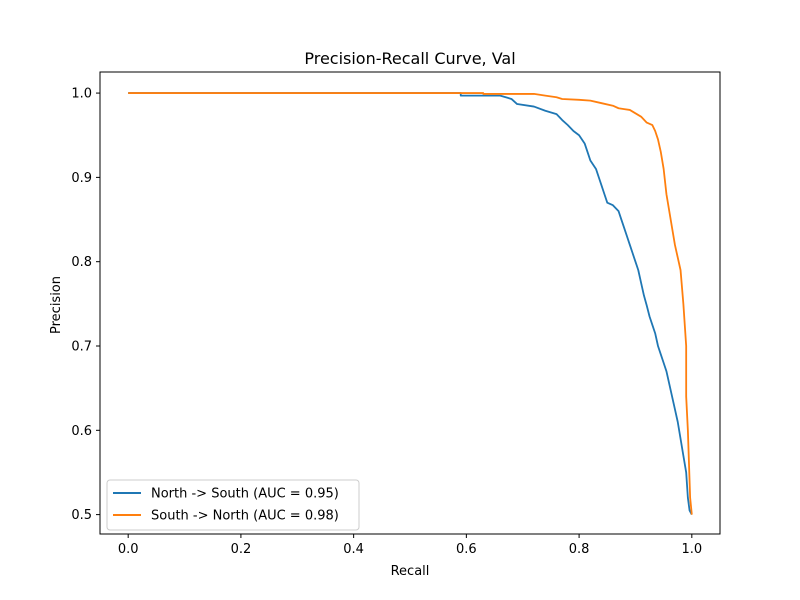 The image size is (800, 600). What do you see at coordinates (81, 346) in the screenshot?
I see `y-tick-label: 0.7` at bounding box center [81, 346].